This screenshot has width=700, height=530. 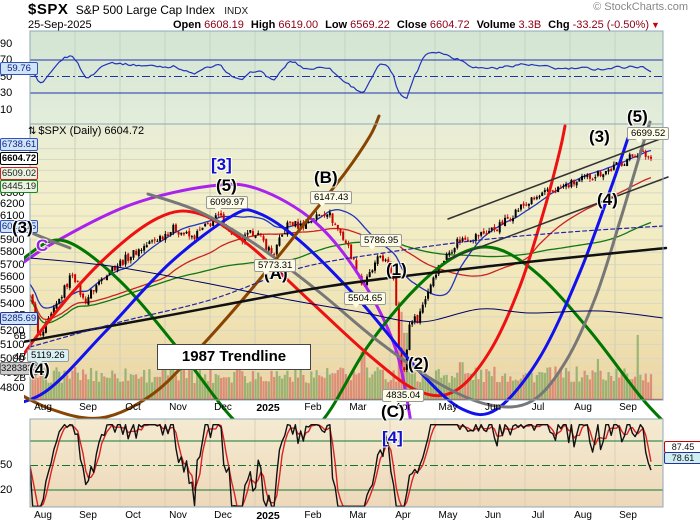 I want to click on long-ma-line, so click(x=346, y=290).